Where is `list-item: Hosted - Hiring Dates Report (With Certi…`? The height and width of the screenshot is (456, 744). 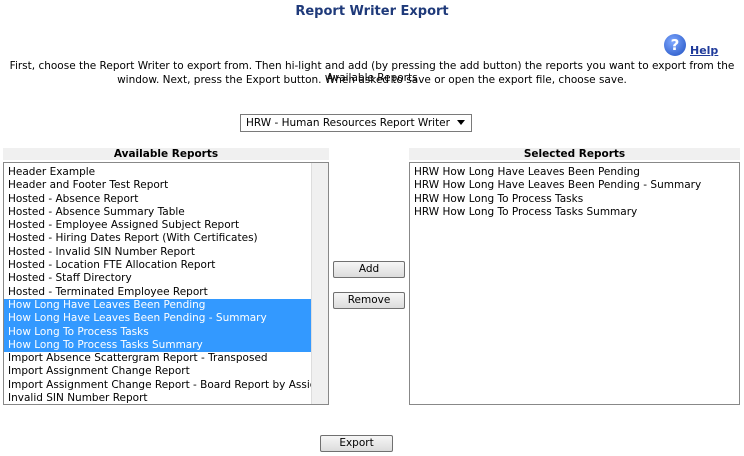 list-item: Hosted - Hiring Dates Report (With Certi… is located at coordinates (133, 238).